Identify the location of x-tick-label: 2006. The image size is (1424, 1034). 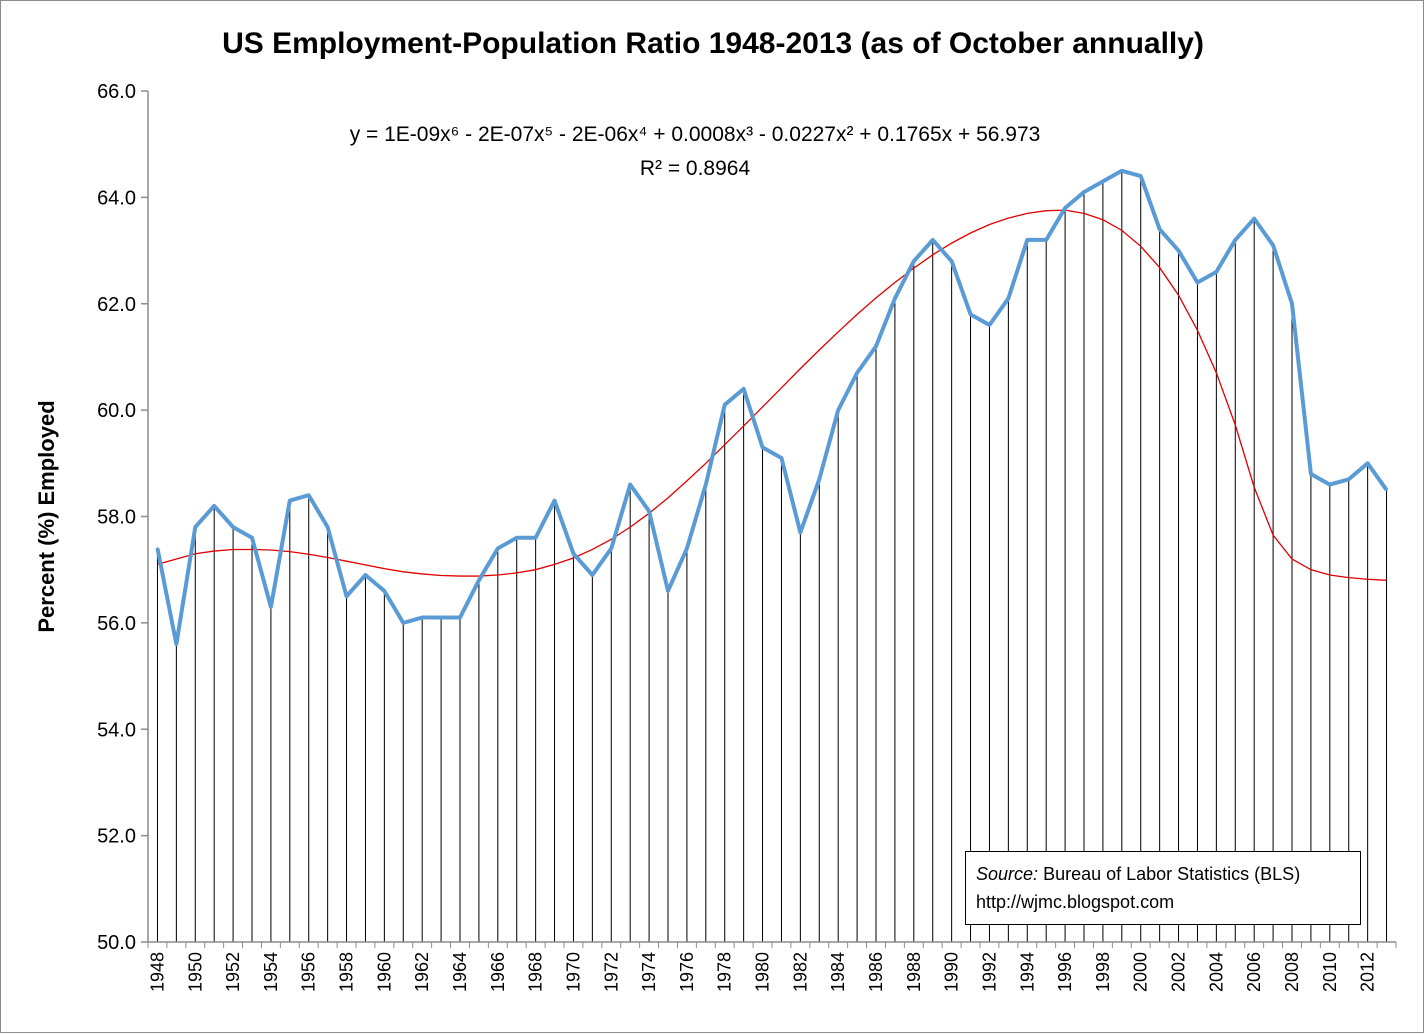
(1254, 972).